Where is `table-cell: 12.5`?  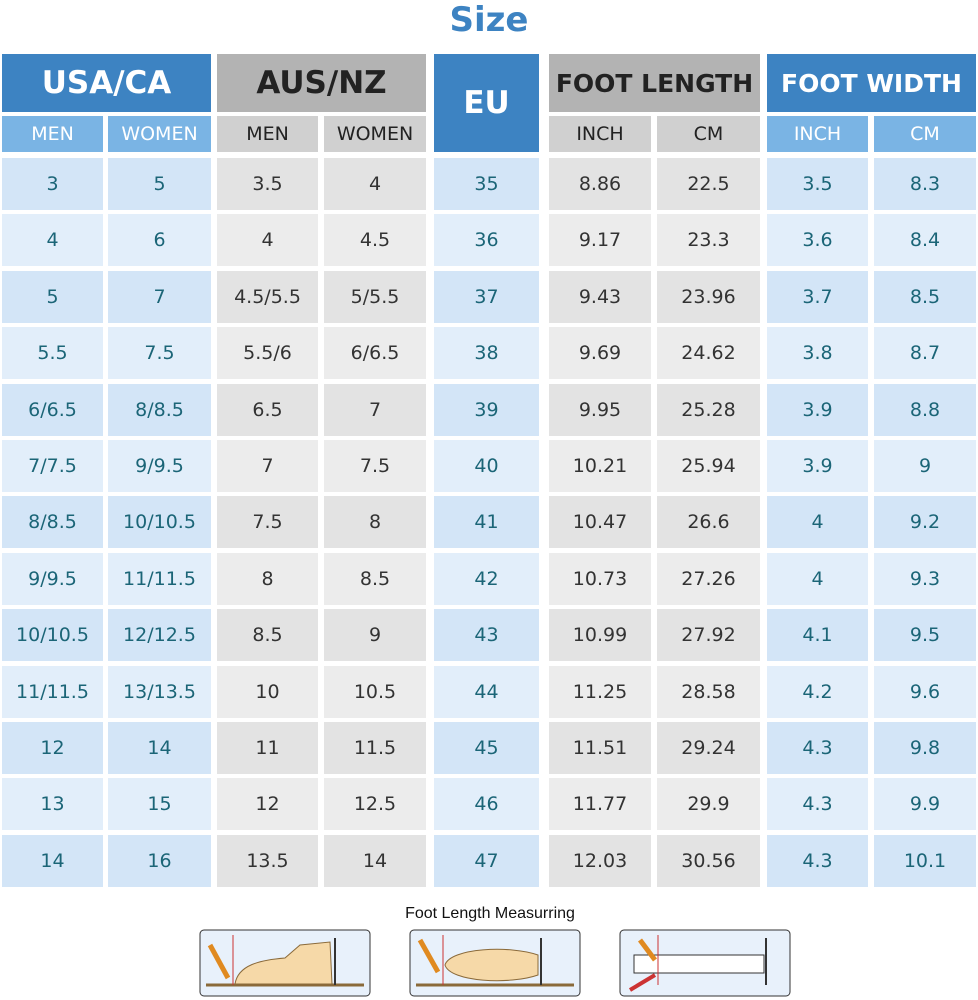 table-cell: 12.5 is located at coordinates (375, 804).